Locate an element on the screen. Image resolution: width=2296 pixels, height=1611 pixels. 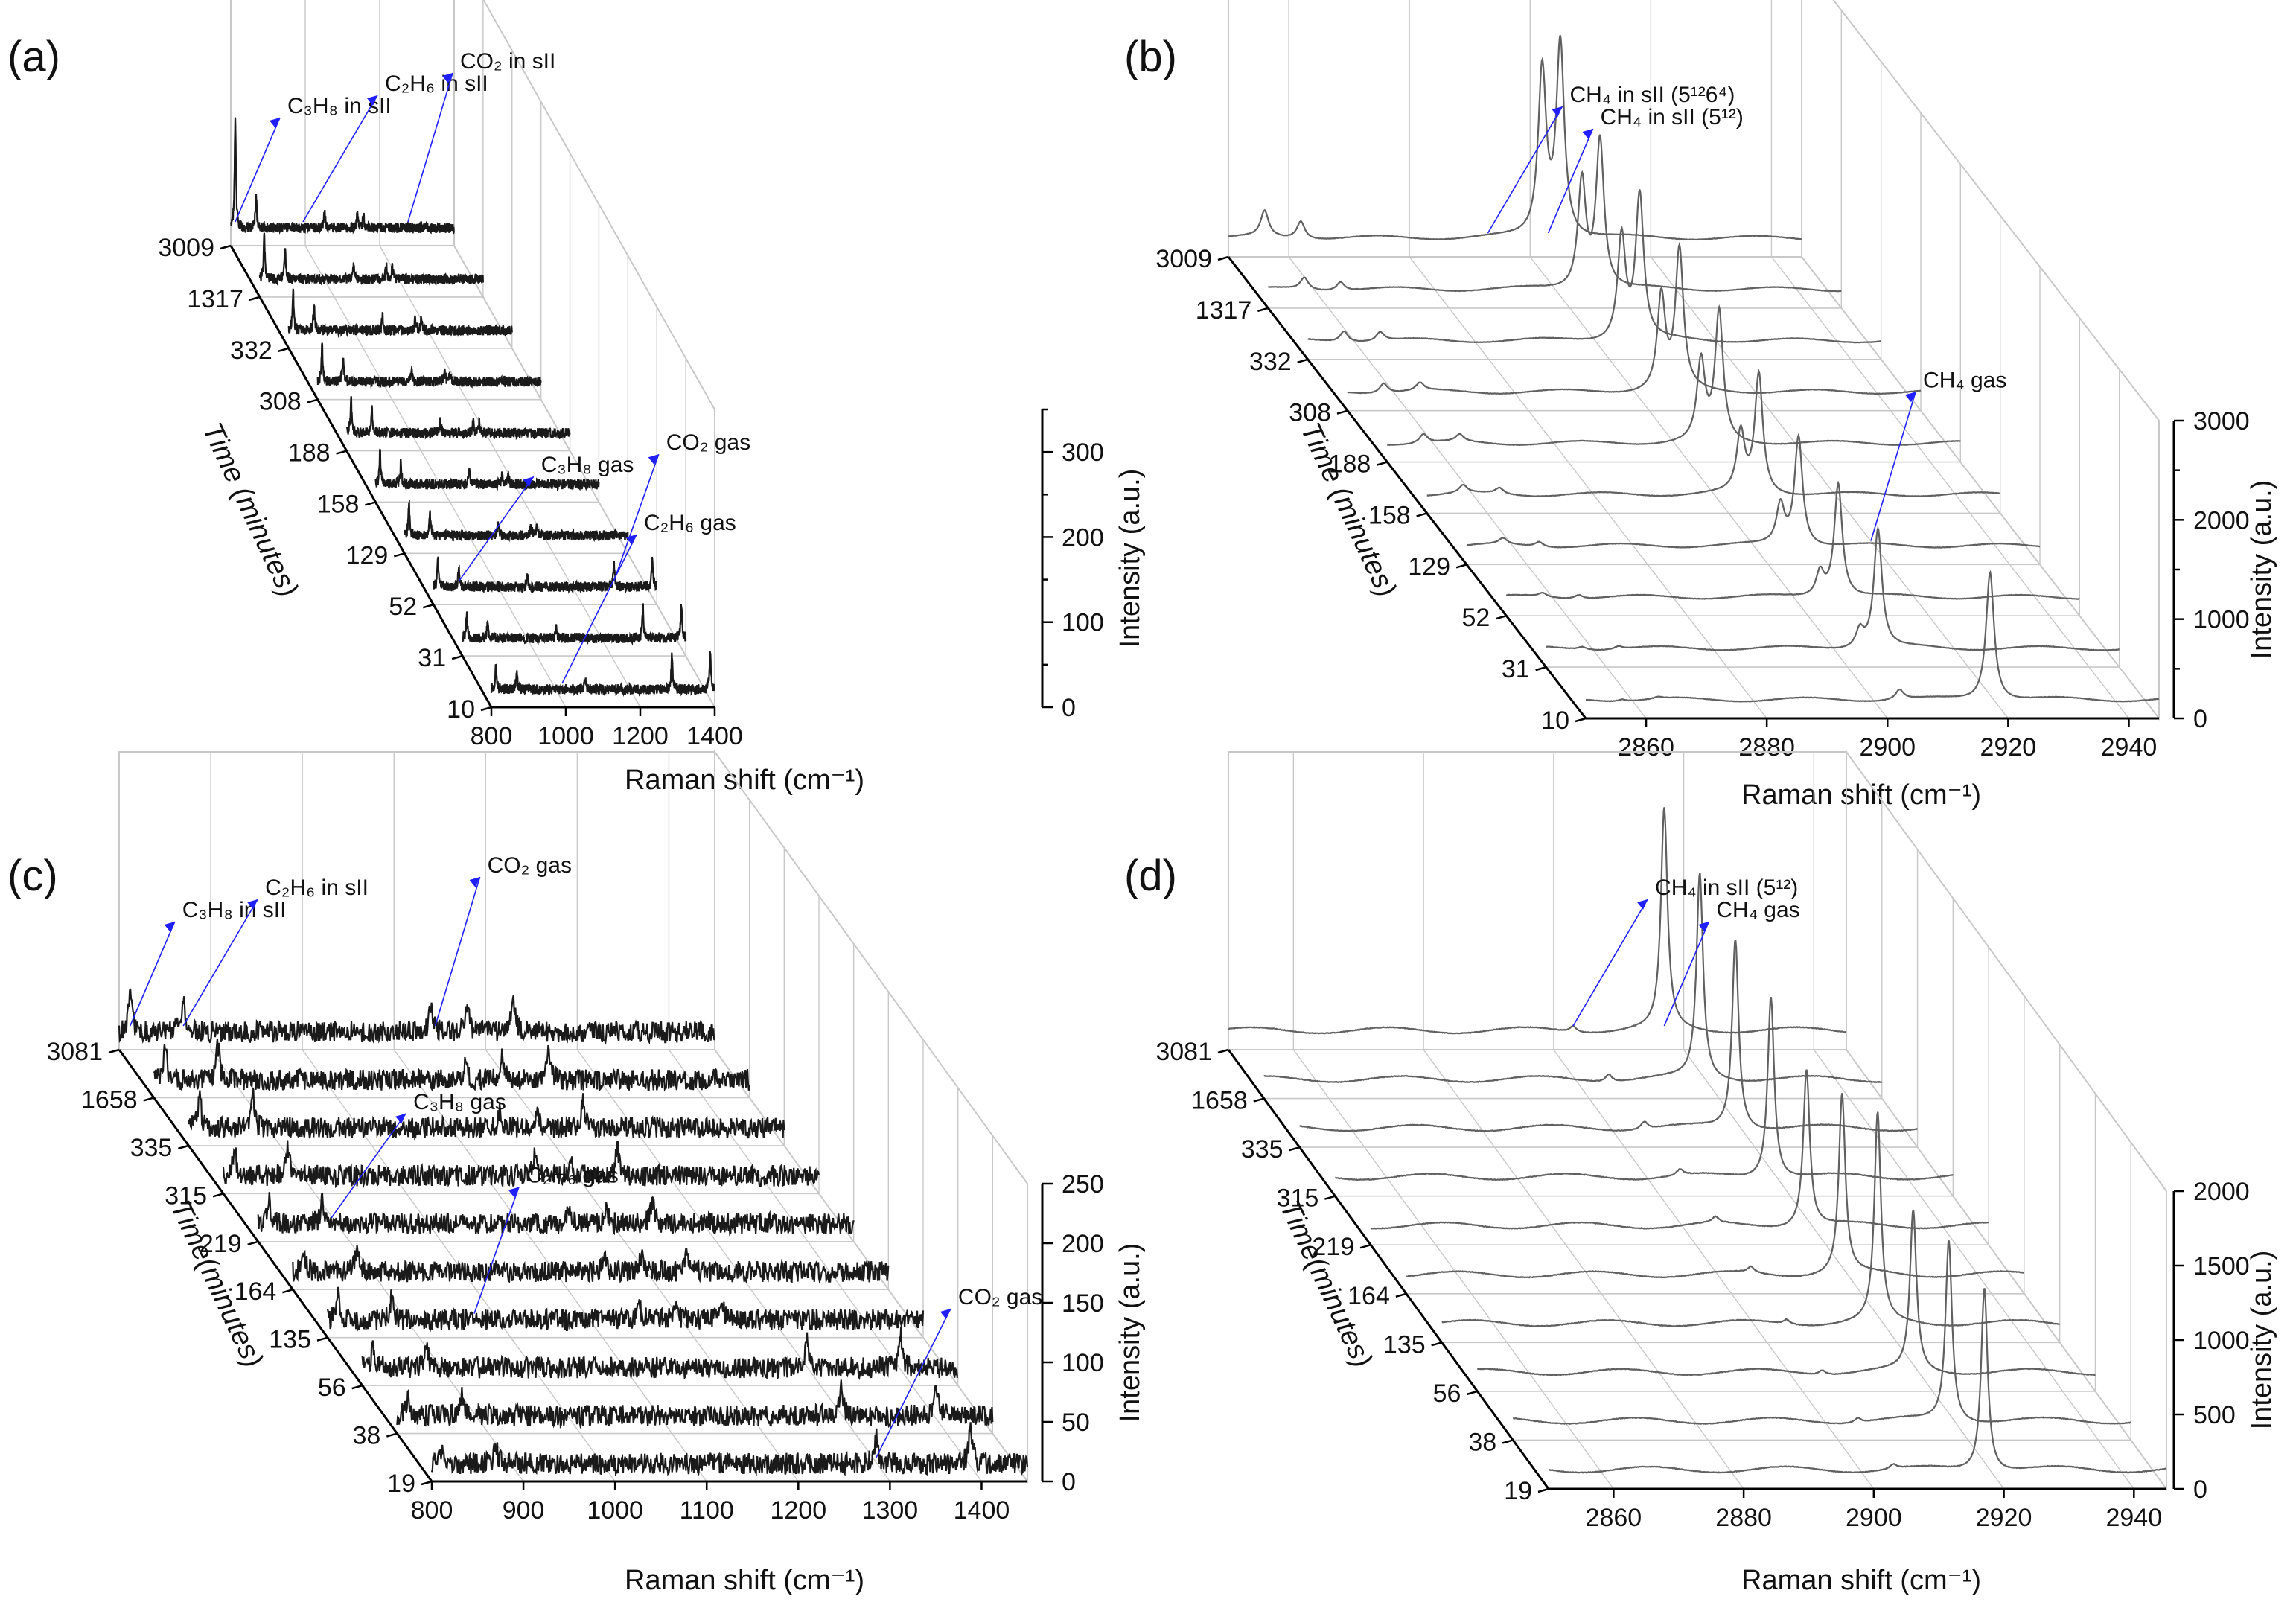
time-axis is located at coordinates (1407, 487).